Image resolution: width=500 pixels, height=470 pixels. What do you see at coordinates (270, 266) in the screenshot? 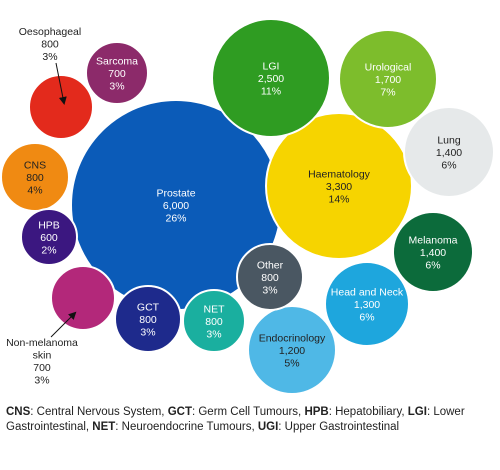
I see `bubble-label: Other` at bounding box center [270, 266].